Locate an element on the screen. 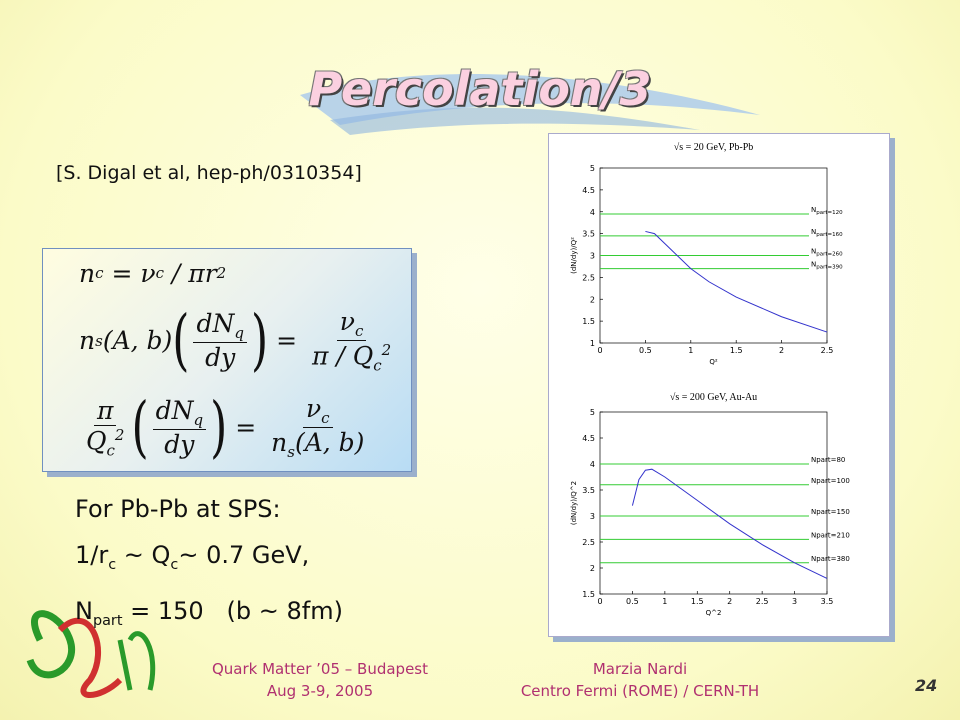 This screenshot has width=960, height=720. parentheses: (dNq dy) is located at coordinates (220, 341).